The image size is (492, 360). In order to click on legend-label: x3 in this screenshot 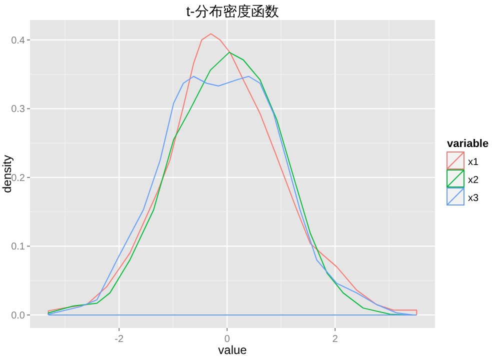, I will do `click(473, 198)`.